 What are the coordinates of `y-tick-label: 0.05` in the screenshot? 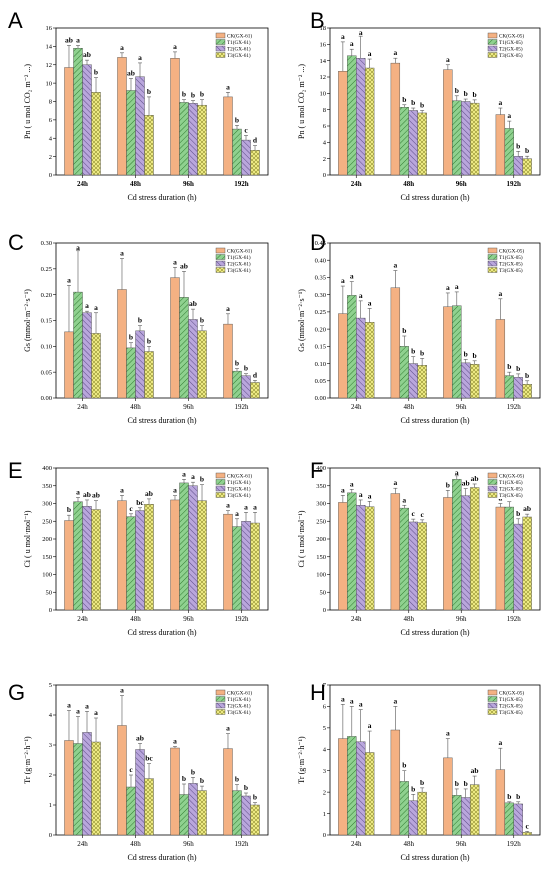 It's located at (320, 381).